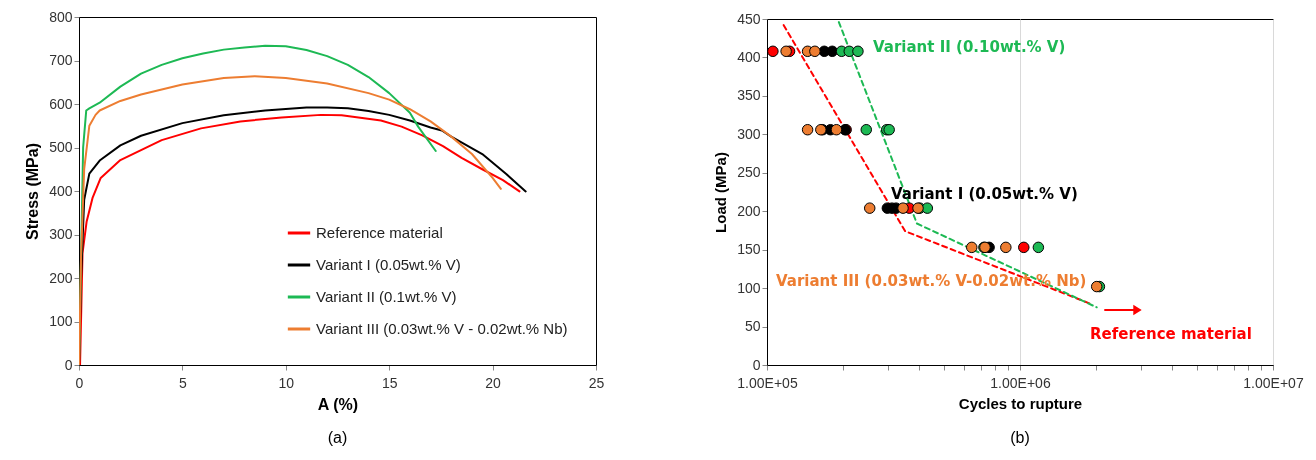 This screenshot has width=1316, height=460. Describe the element at coordinates (1020, 437) in the screenshot. I see `text: (b)` at that location.